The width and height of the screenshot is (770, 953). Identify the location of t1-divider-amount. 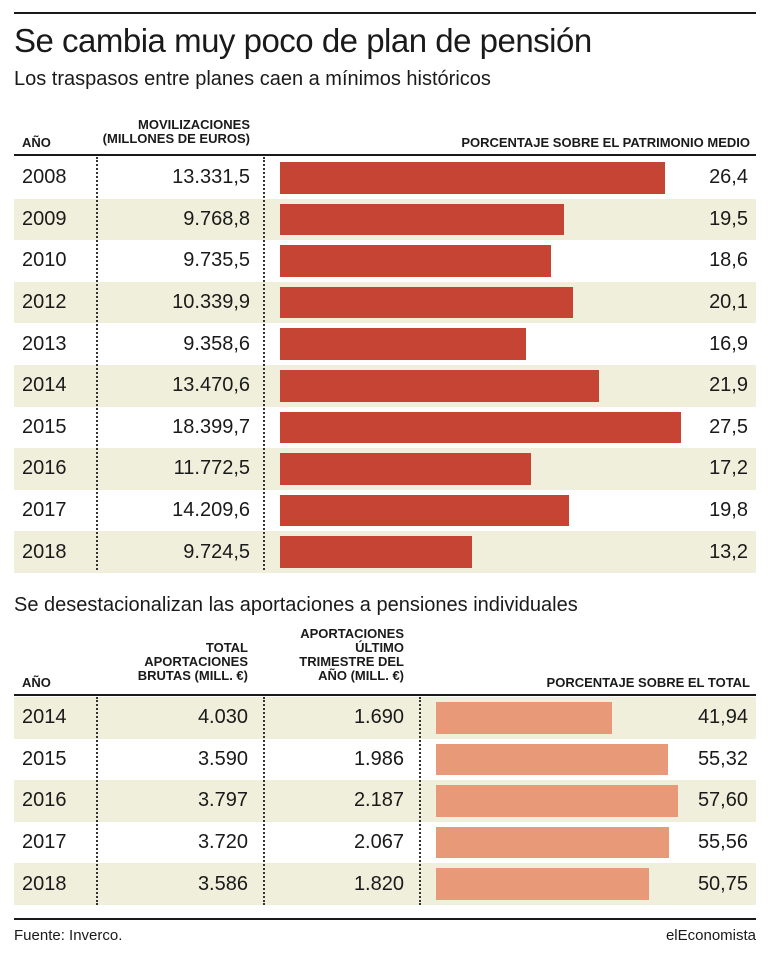
(264, 363).